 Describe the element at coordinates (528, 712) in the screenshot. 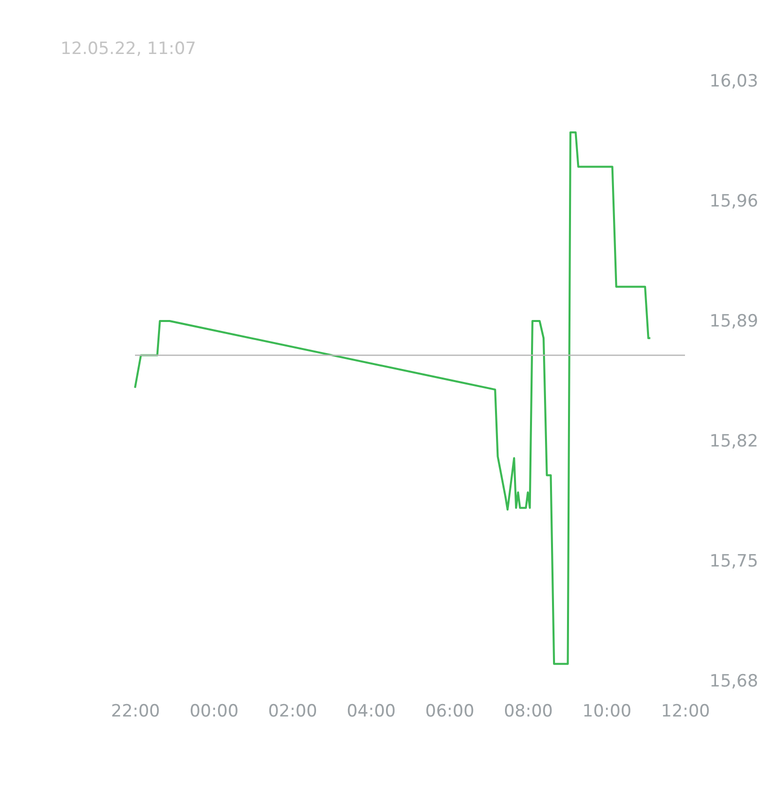

I see `x-tick-label: 08:00` at that location.